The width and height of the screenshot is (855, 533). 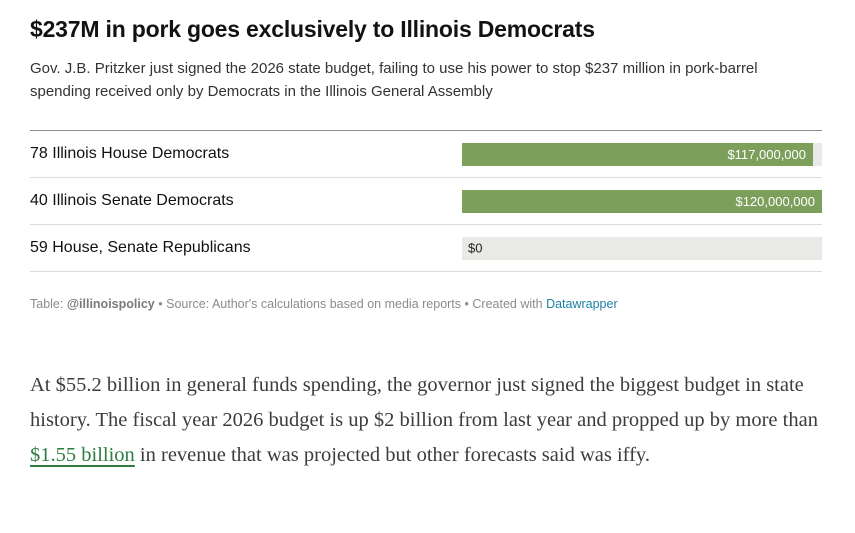 I want to click on bar: $120,000,000, so click(x=642, y=201).